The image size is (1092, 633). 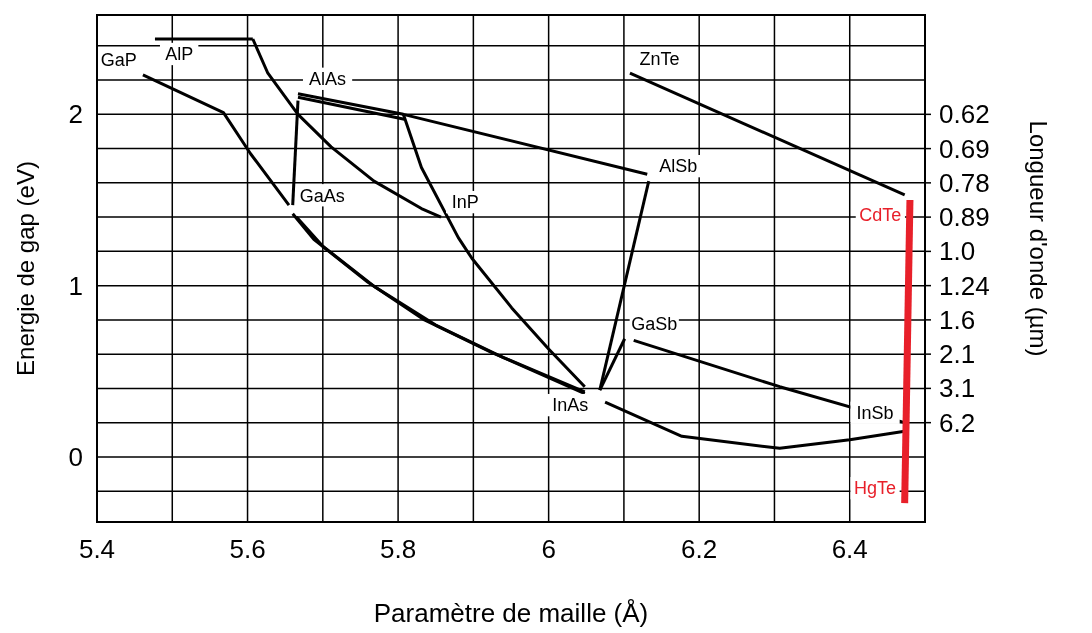 I want to click on x-tick-label: 6.4, so click(x=849, y=549).